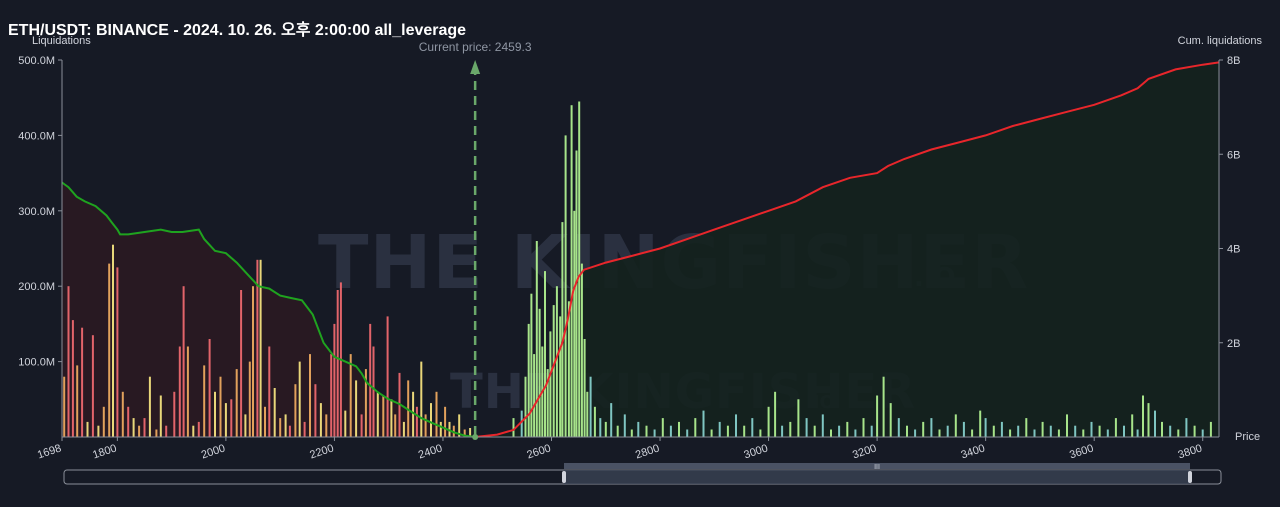 The image size is (1280, 507). What do you see at coordinates (104, 451) in the screenshot?
I see `x-tick-label: 1800` at bounding box center [104, 451].